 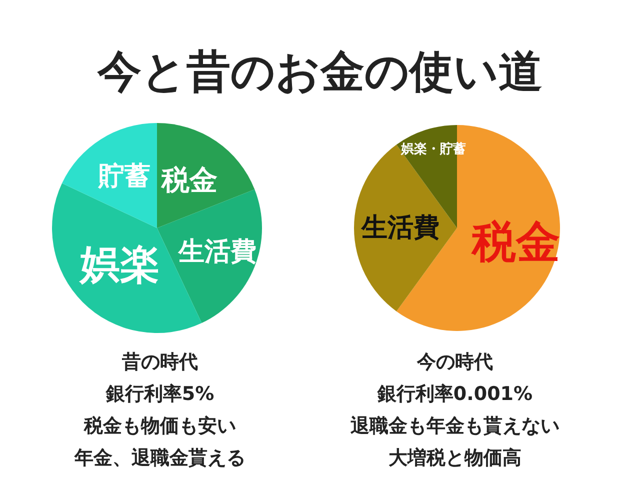 I want to click on text: 銀行利率5%, so click(x=159, y=394).